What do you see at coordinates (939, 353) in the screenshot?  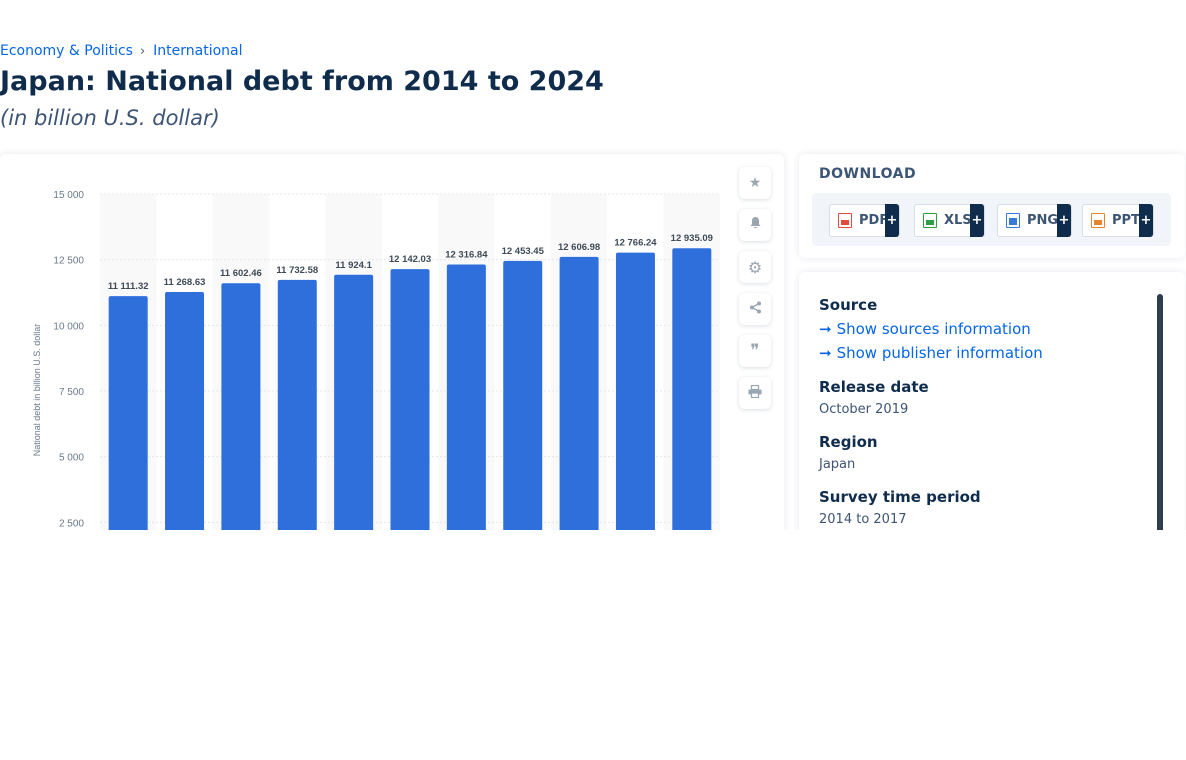 I see `show-publisher-label: Show publisher information` at bounding box center [939, 353].